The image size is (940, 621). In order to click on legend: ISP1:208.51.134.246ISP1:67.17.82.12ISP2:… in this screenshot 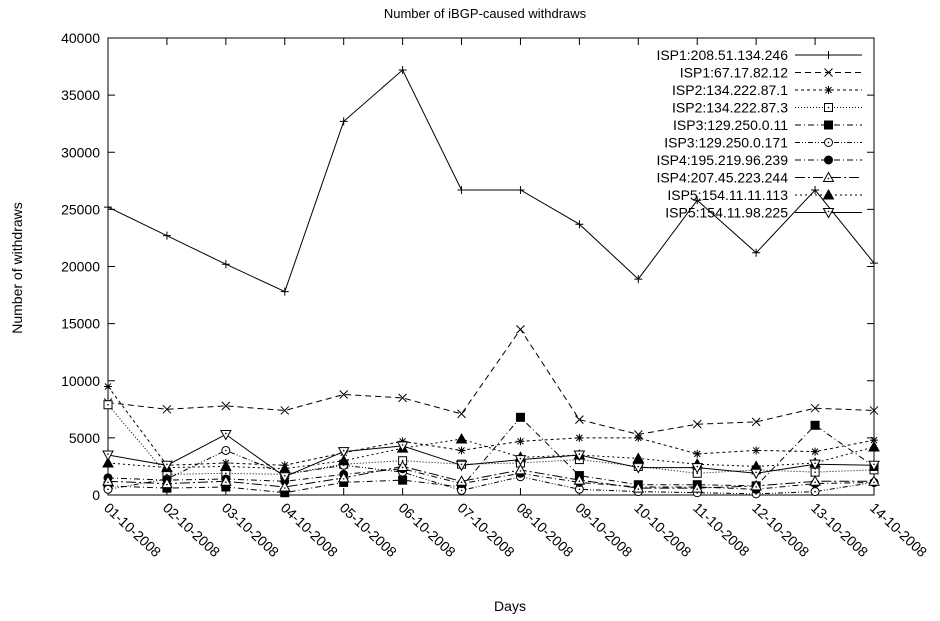, I will do `click(759, 134)`.